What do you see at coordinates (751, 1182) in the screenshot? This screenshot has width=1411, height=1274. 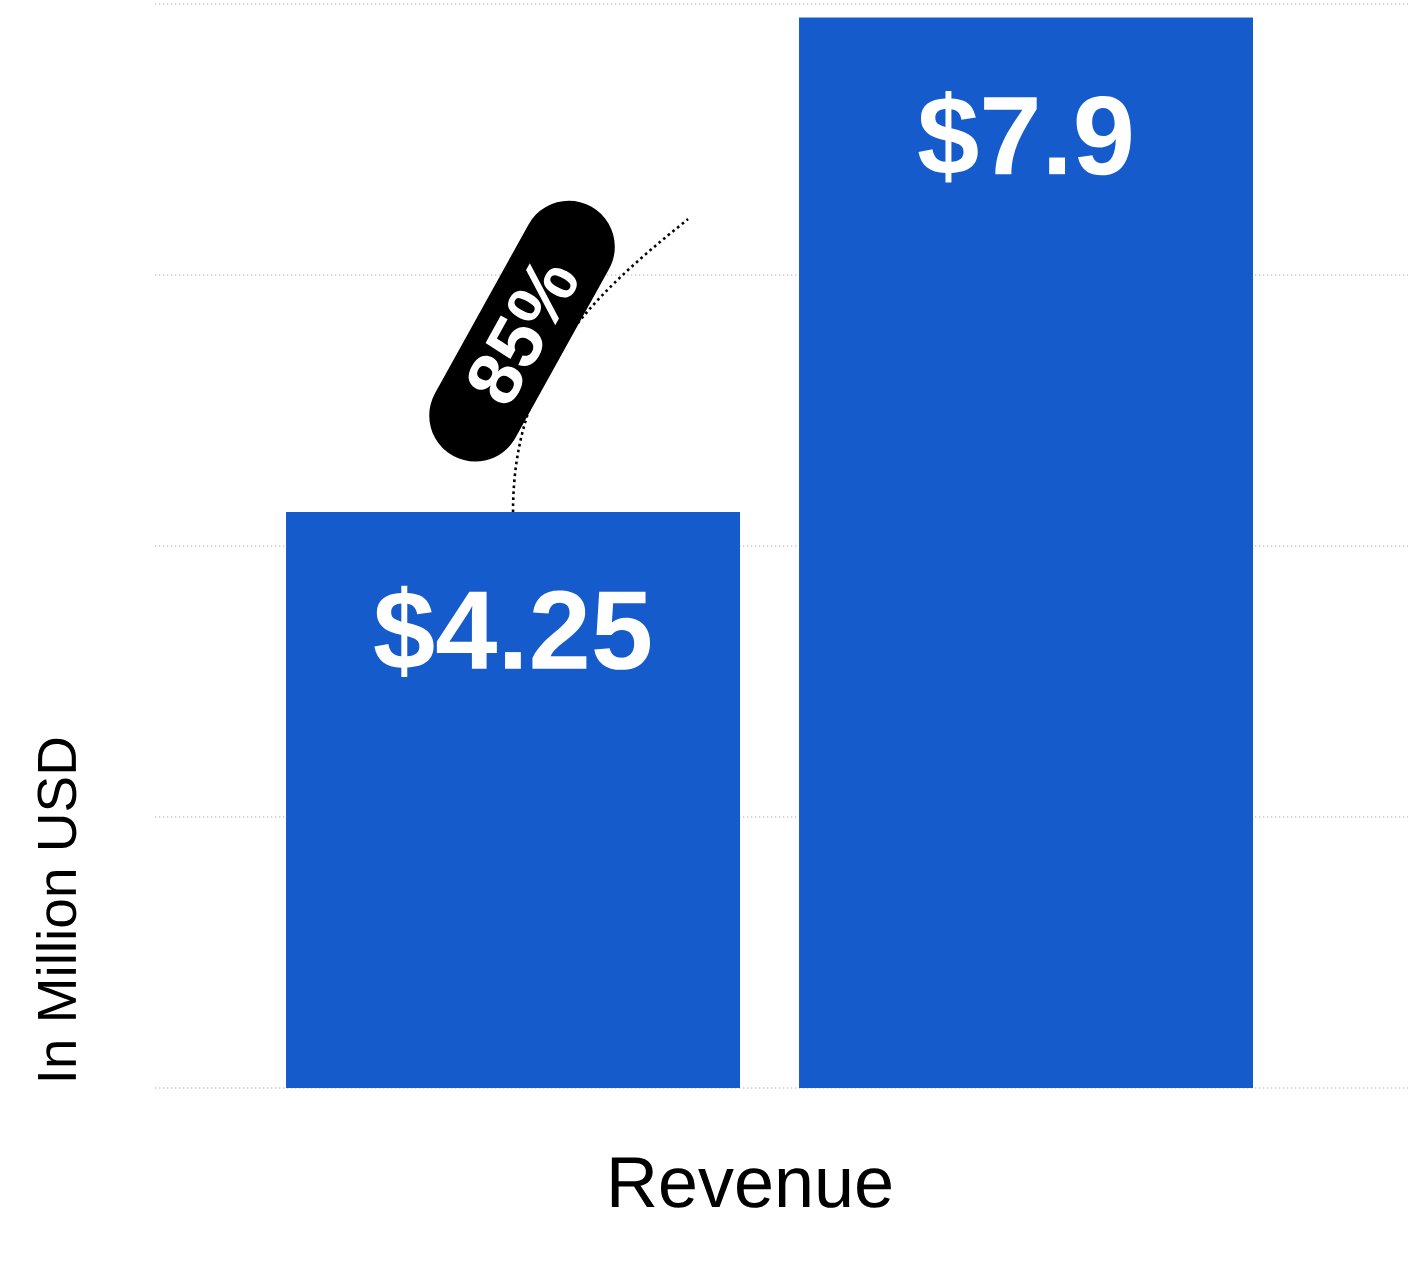 I see `x-axis-title: Revenue` at bounding box center [751, 1182].